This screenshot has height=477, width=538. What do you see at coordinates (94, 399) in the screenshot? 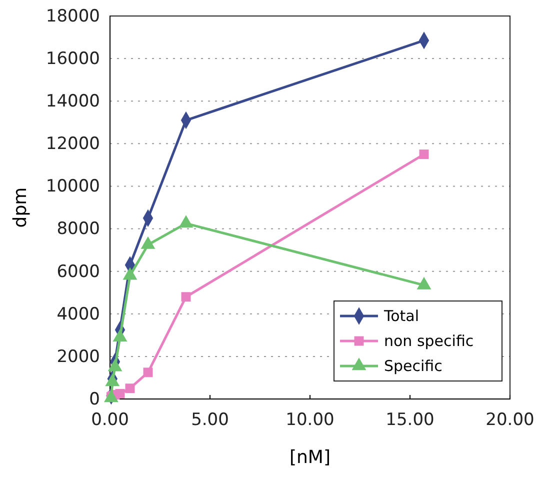
I see `y-tick-label: 0` at bounding box center [94, 399].